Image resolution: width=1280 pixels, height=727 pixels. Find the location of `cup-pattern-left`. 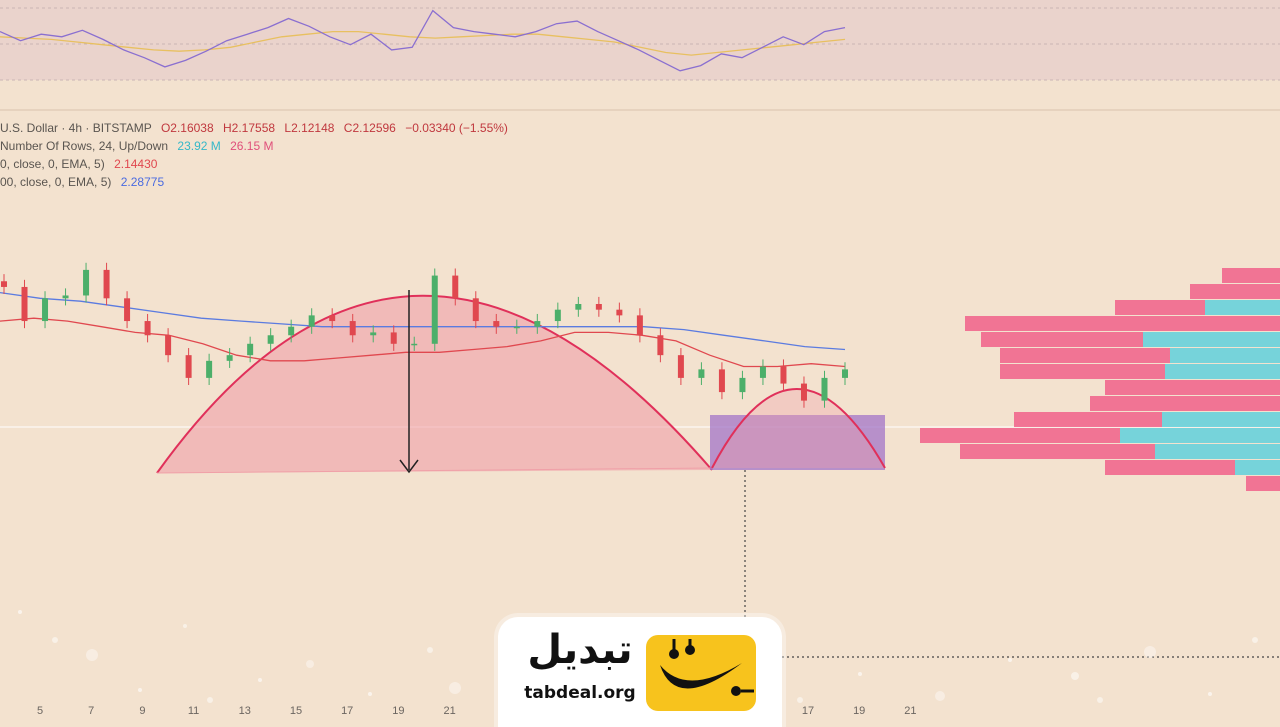

cup-pattern-left is located at coordinates (434, 384).